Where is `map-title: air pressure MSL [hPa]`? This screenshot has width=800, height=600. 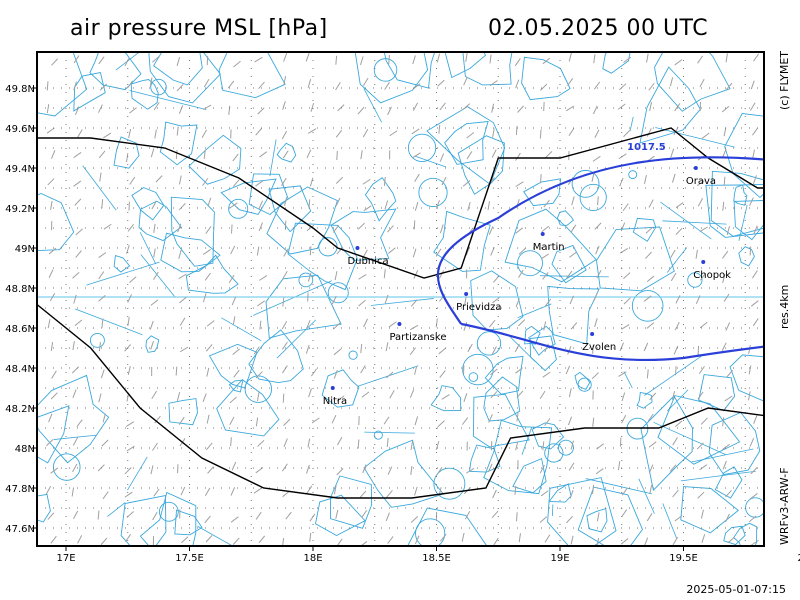 map-title: air pressure MSL [hPa] is located at coordinates (199, 28).